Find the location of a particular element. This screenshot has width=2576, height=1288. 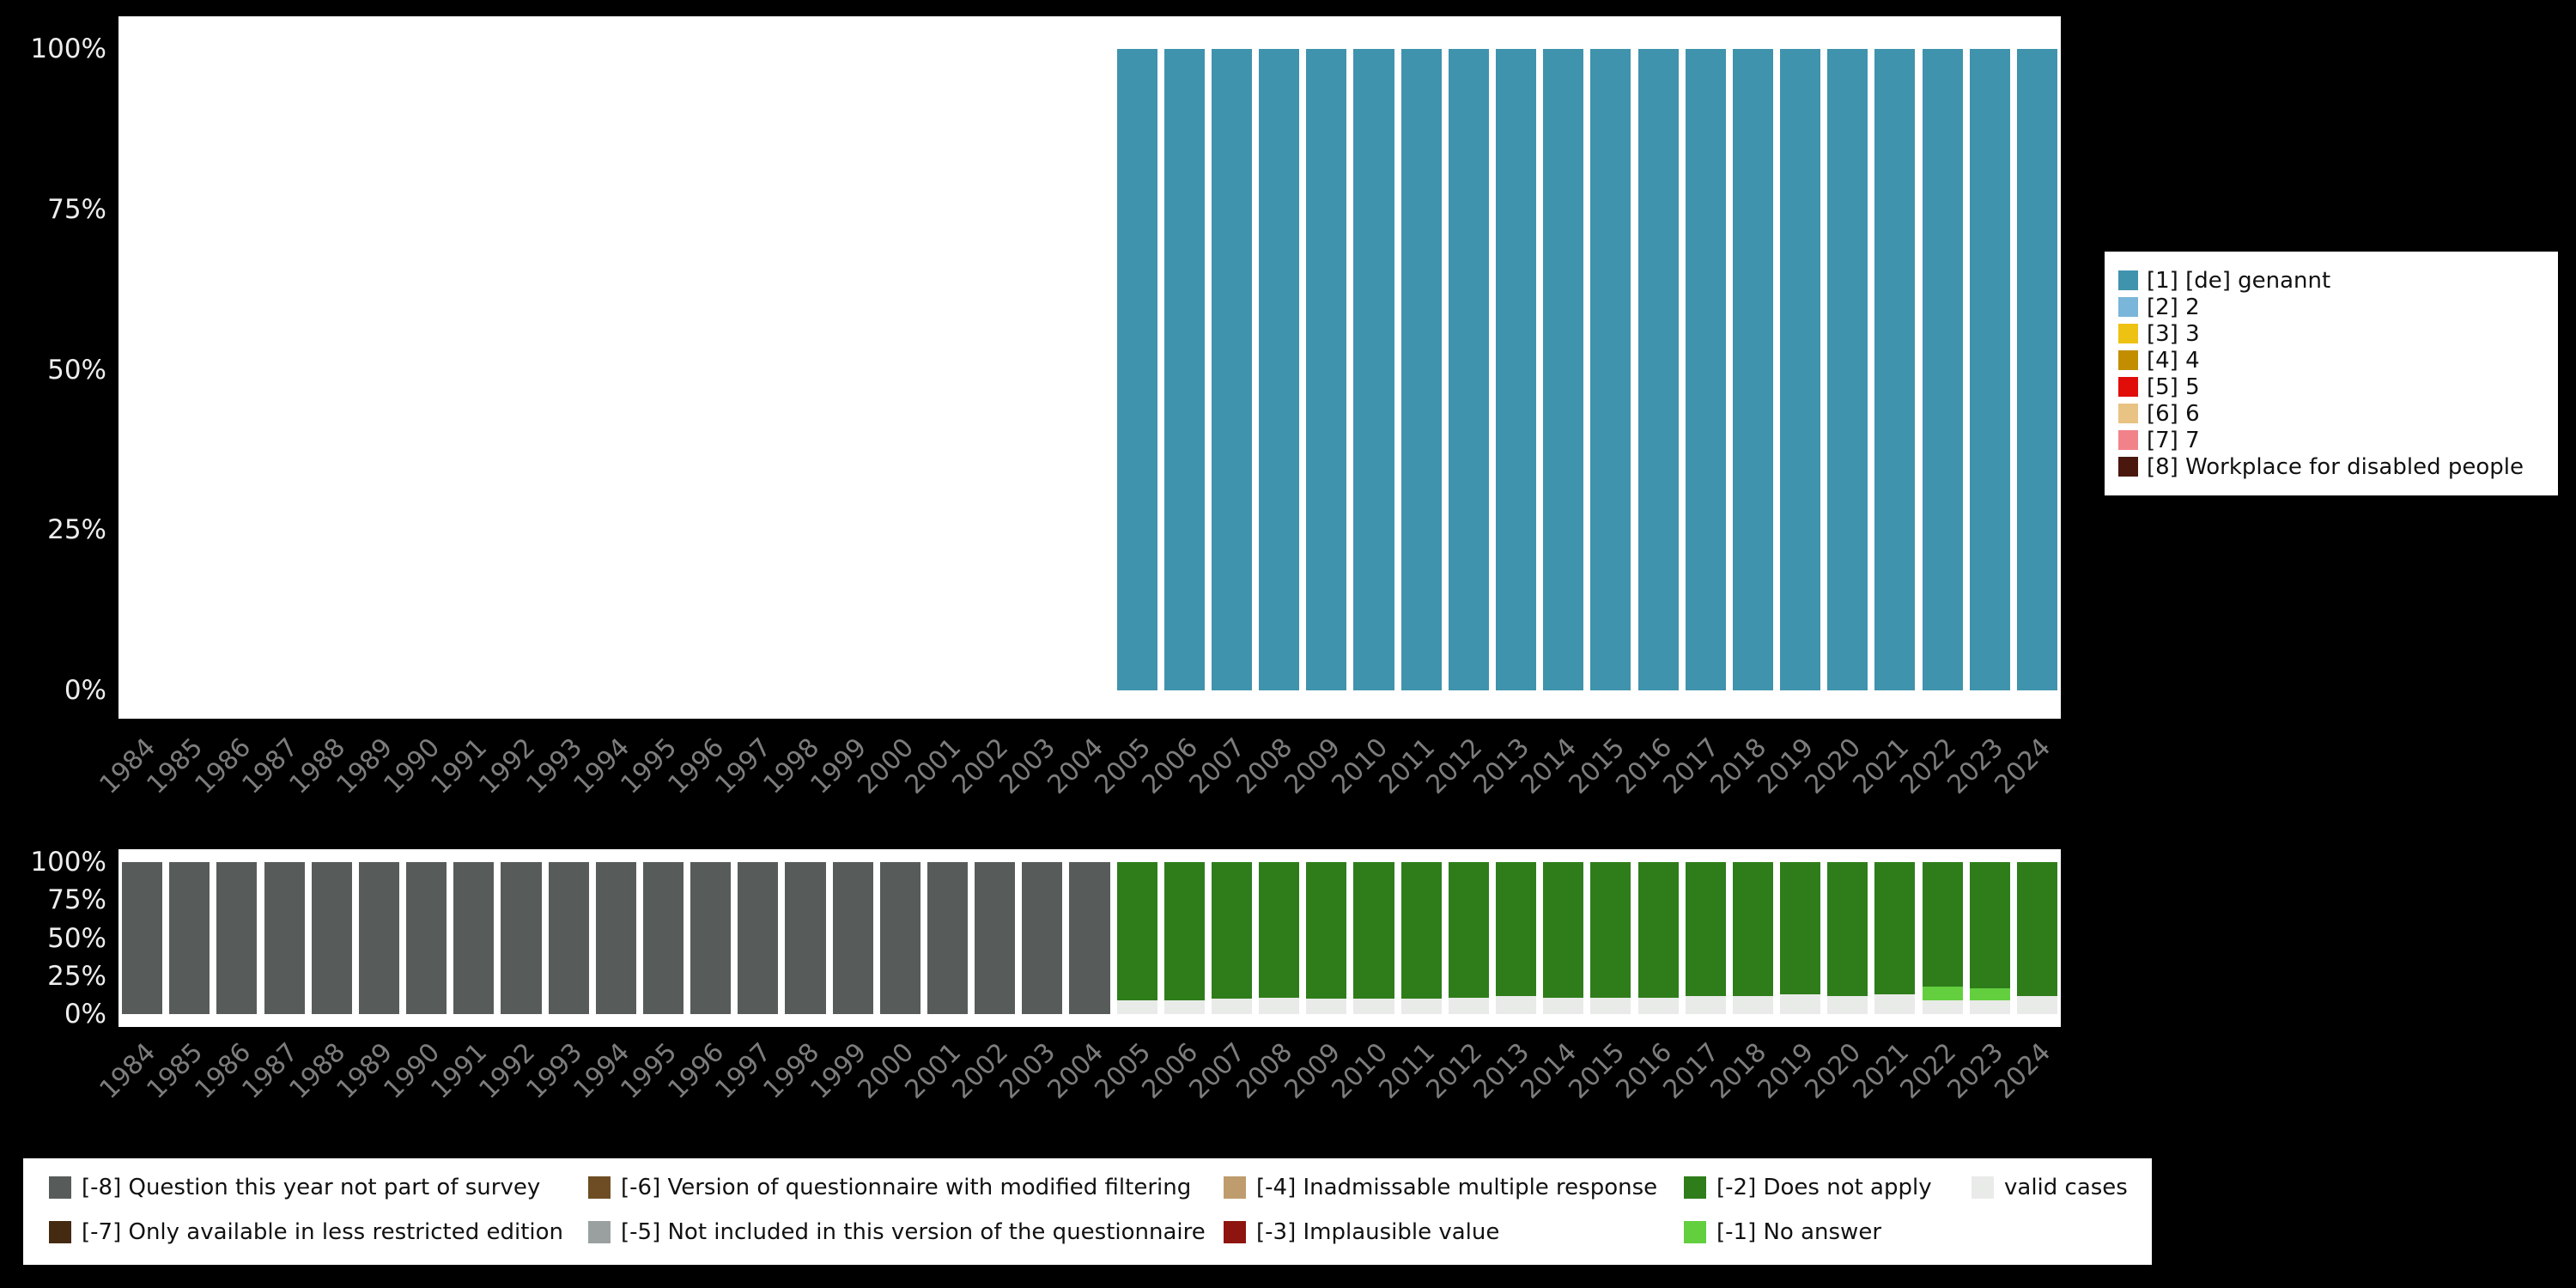

bar-2023-no-answer is located at coordinates (1989, 994).